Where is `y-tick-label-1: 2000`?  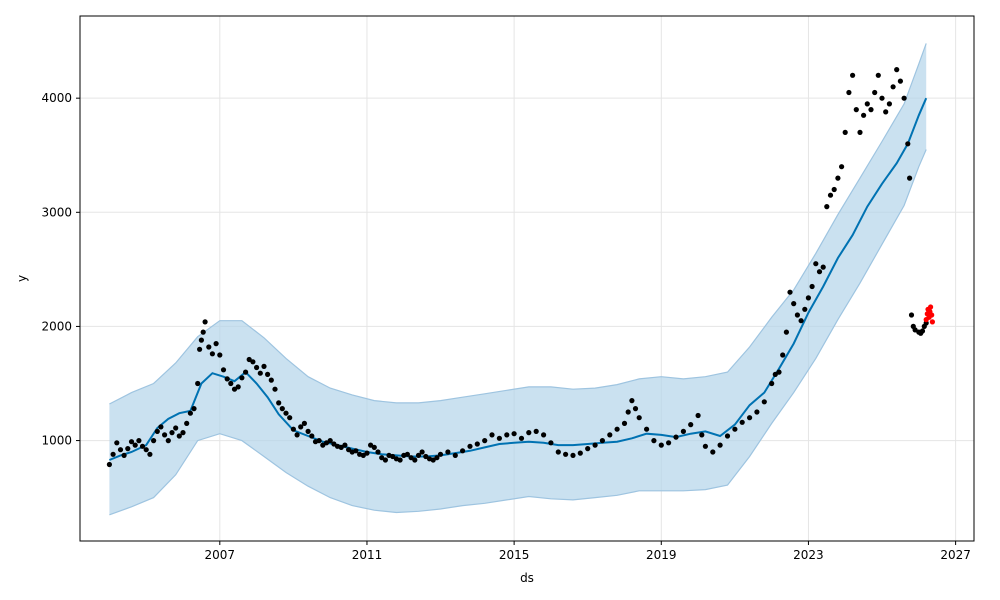 y-tick-label-1: 2000 is located at coordinates (56, 326).